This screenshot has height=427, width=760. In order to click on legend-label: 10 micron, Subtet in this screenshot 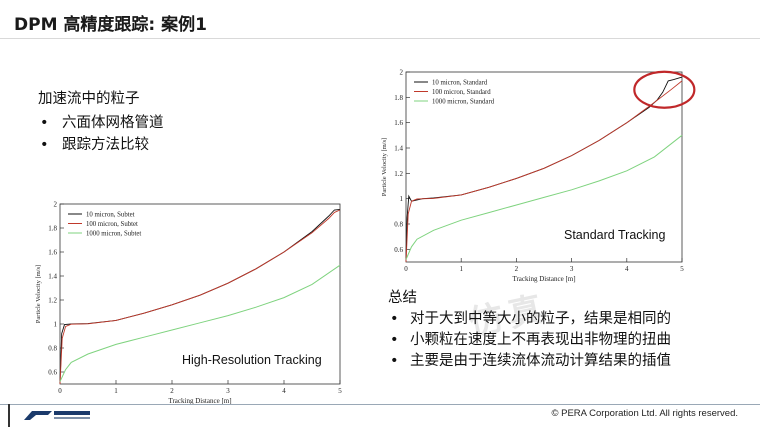, I will do `click(110, 214)`.